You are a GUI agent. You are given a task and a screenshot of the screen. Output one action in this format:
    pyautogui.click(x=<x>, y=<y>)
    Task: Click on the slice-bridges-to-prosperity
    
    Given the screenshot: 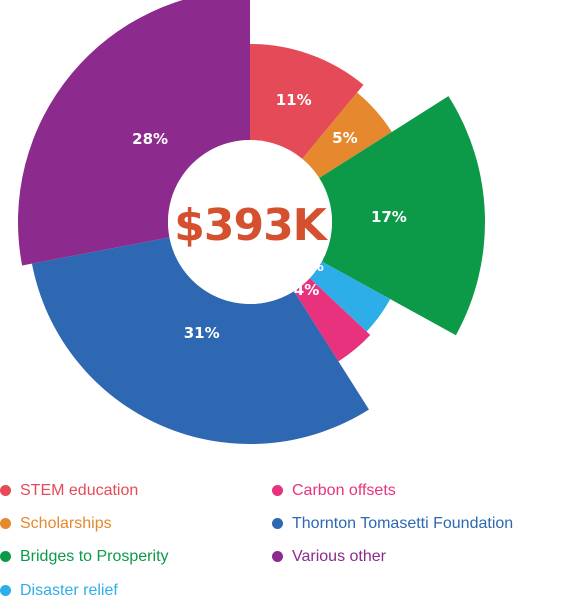 What is the action you would take?
    pyautogui.click(x=402, y=216)
    